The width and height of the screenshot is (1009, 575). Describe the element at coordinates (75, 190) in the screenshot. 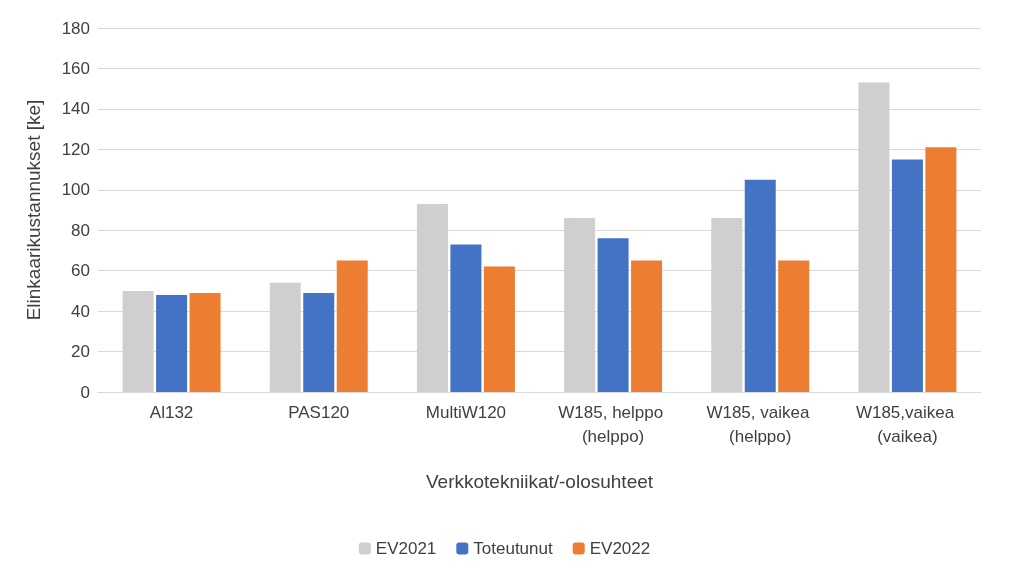

I see `y-tick-label: 100` at that location.